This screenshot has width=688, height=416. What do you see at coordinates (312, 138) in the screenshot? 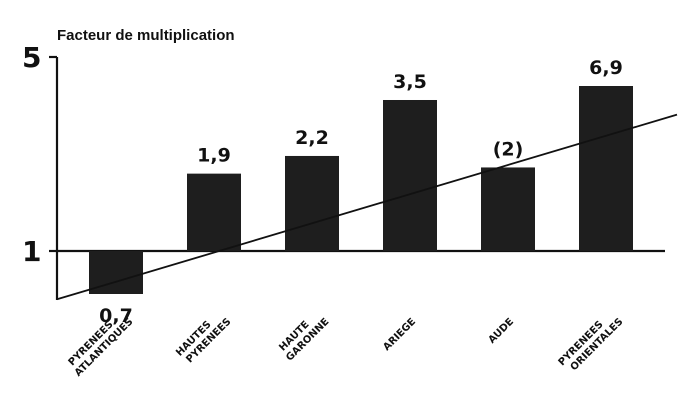
I see `data-label: 2,2` at bounding box center [312, 138].